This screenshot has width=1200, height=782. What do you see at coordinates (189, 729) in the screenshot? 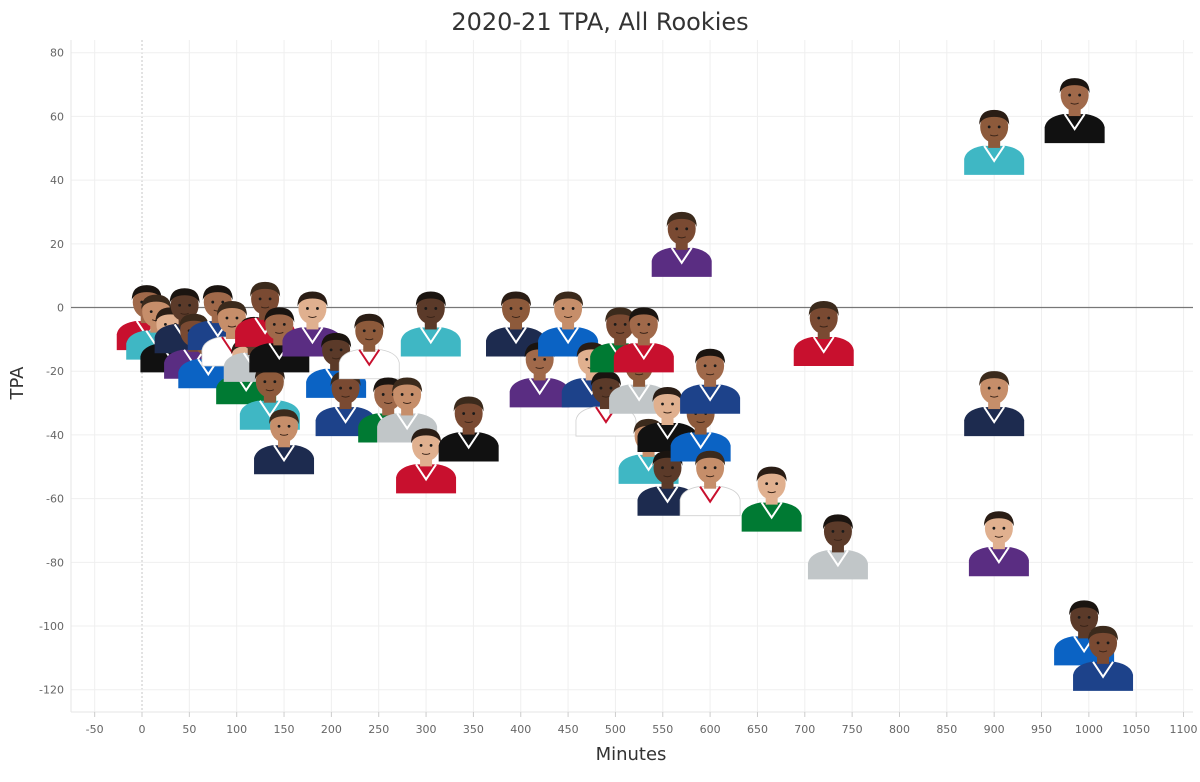
I see `x-tick-label: 50` at bounding box center [189, 729].